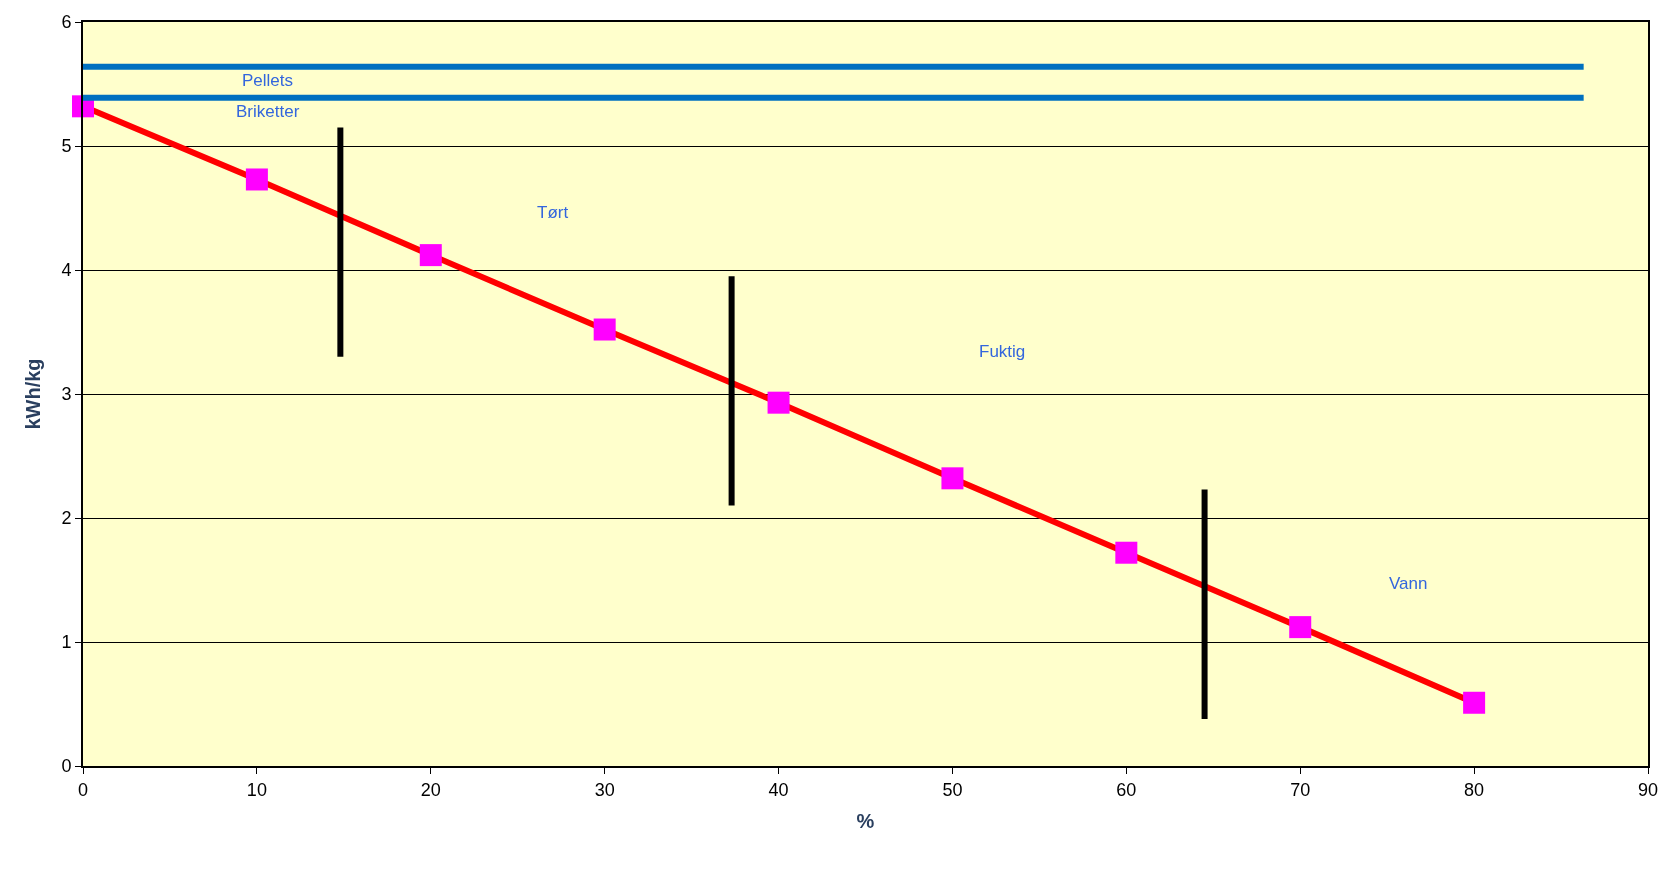  I want to click on x-tick-label: 0, so click(83, 789).